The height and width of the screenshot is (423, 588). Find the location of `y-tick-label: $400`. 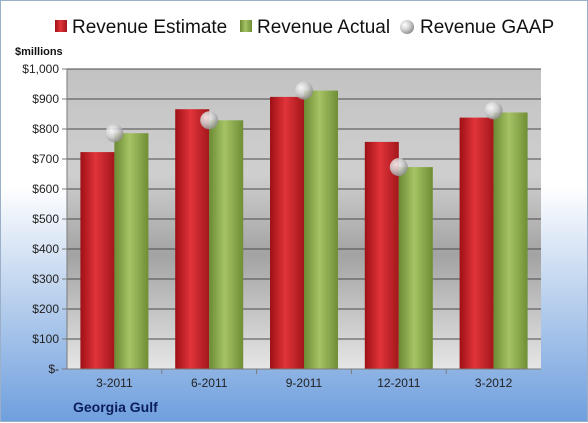

y-tick-label: $400 is located at coordinates (45, 249).